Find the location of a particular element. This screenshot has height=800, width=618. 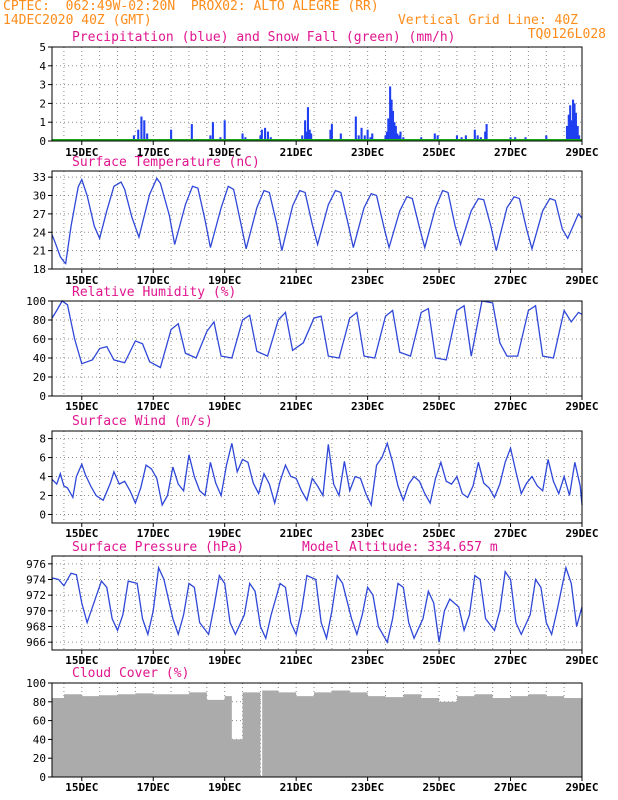

y-tick-label: 6 is located at coordinates (42, 458).